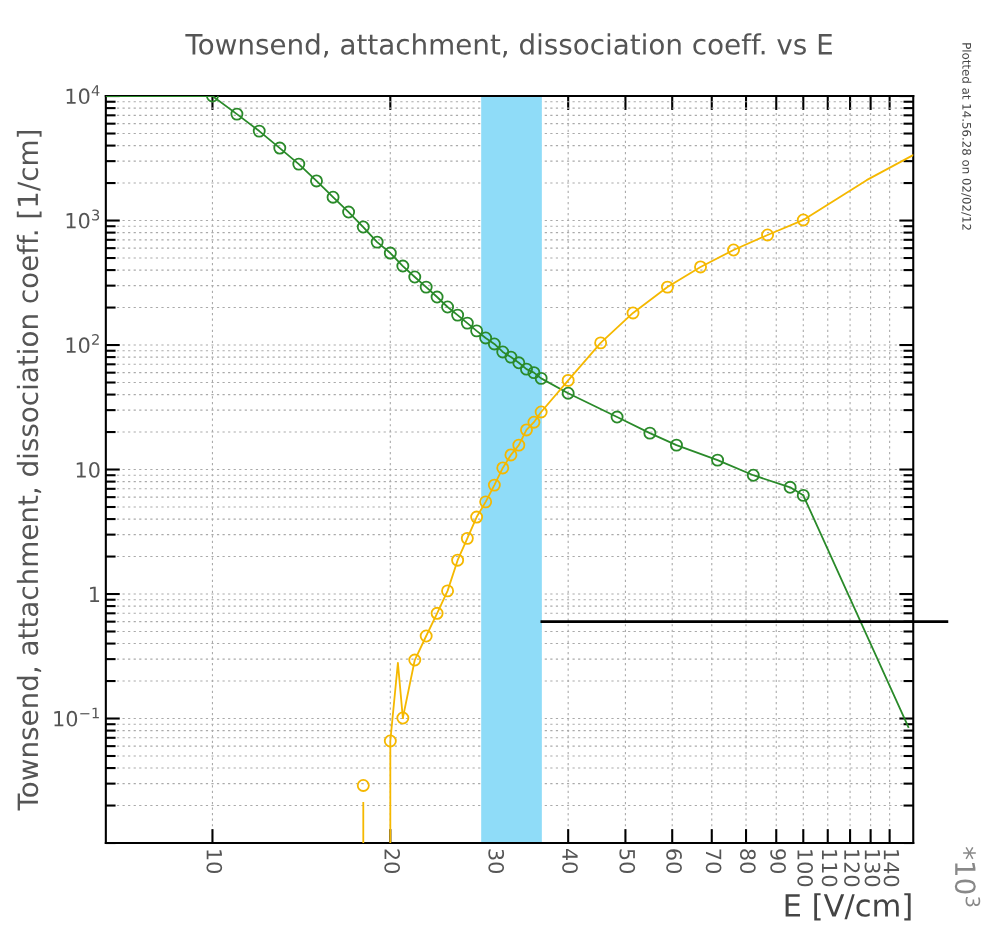  Describe the element at coordinates (674, 861) in the screenshot. I see `x-tick-label: 60` at that location.